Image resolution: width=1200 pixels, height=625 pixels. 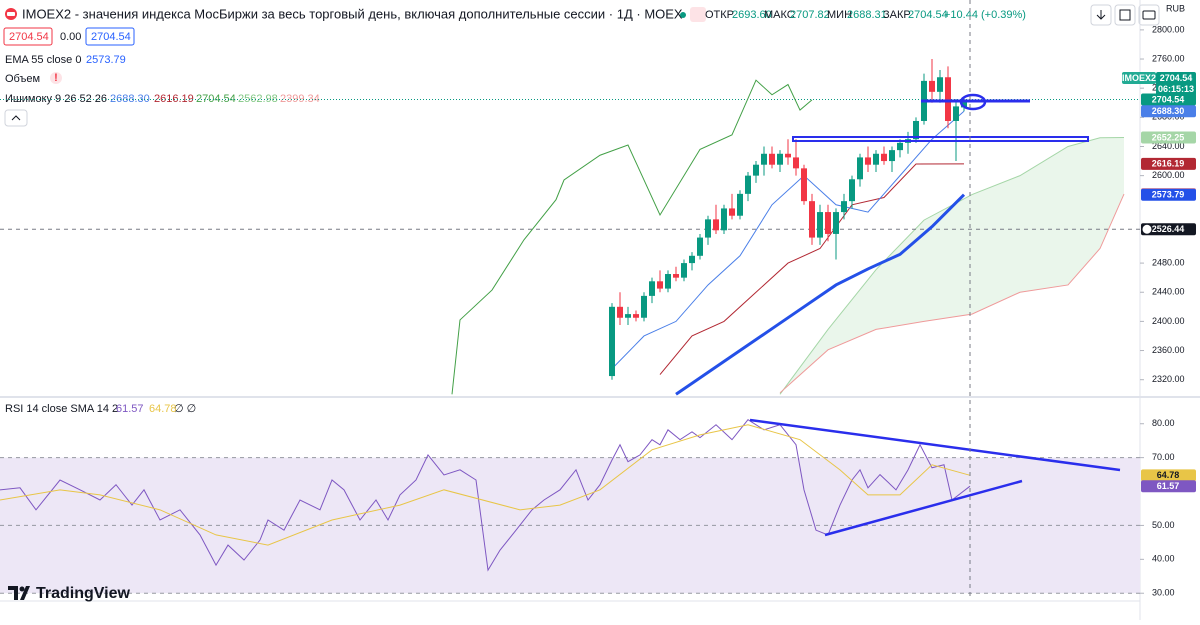 What do you see at coordinates (43, 60) in the screenshot?
I see `ema-legend: EMA 55 close 0` at bounding box center [43, 60].